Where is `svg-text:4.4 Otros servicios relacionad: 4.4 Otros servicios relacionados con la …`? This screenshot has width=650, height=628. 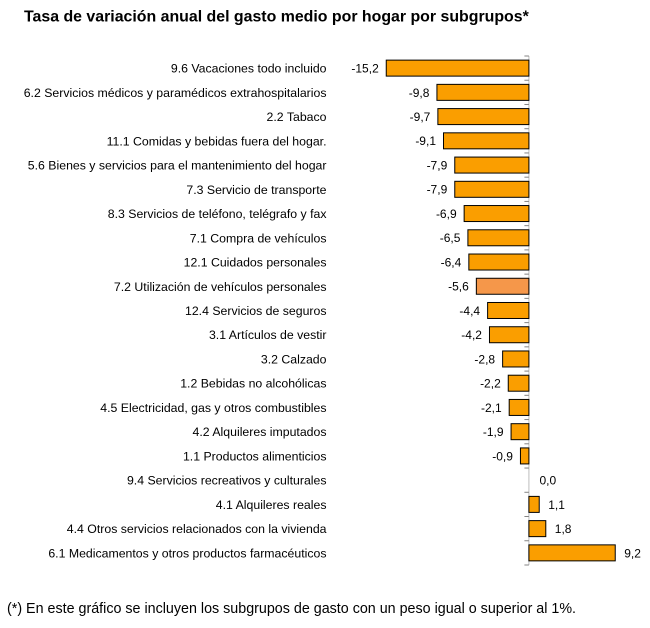
svg-text:4.4 Otros servicios relacionad: 4.4 Otros servicios relacionados con la … is located at coordinates (197, 529).